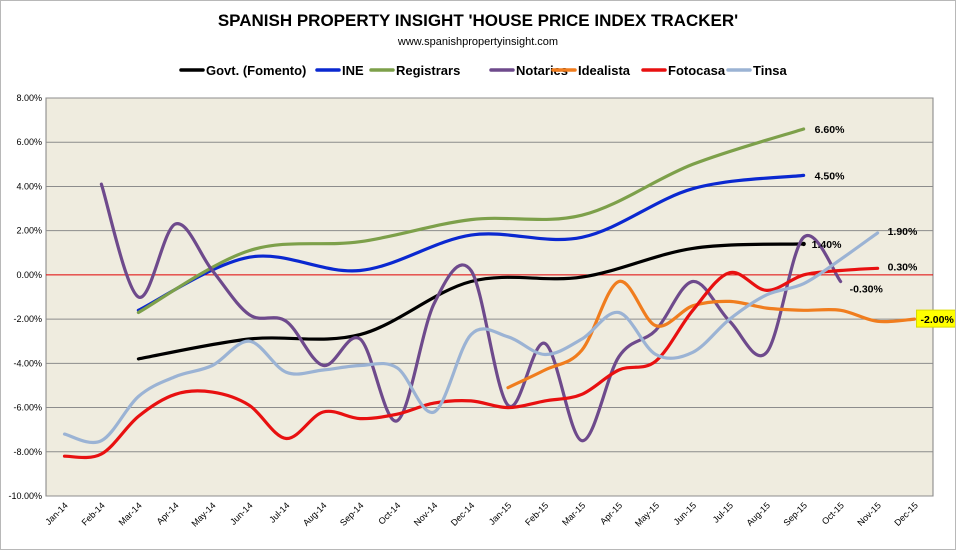  I want to click on end-label-govt-fomento: 1.40%, so click(827, 245).